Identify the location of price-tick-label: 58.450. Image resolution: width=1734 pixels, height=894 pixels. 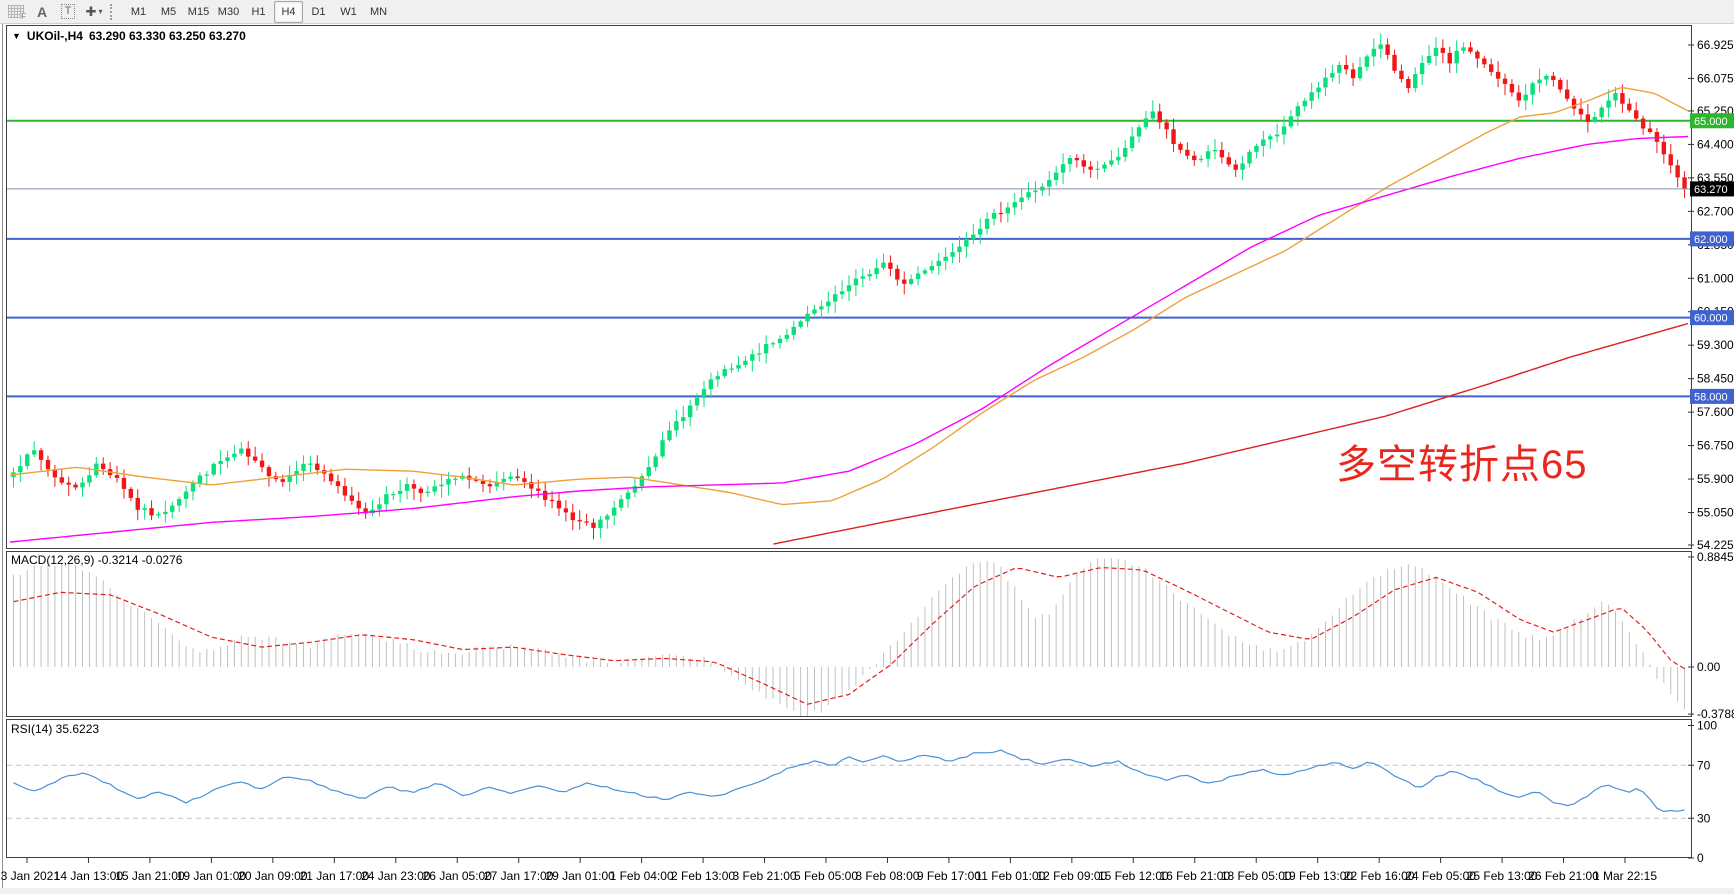
(1715, 379).